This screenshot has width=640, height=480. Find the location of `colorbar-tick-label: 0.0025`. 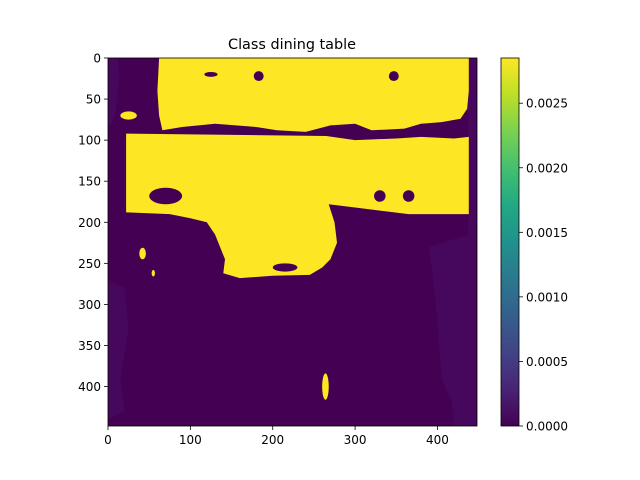

colorbar-tick-label: 0.0025 is located at coordinates (547, 104).